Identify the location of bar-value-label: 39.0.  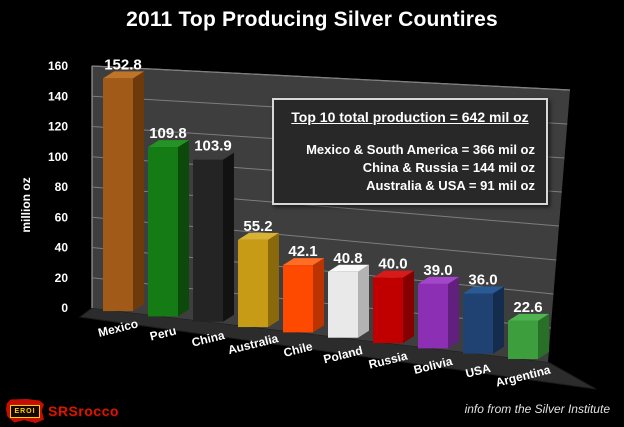
(437, 270).